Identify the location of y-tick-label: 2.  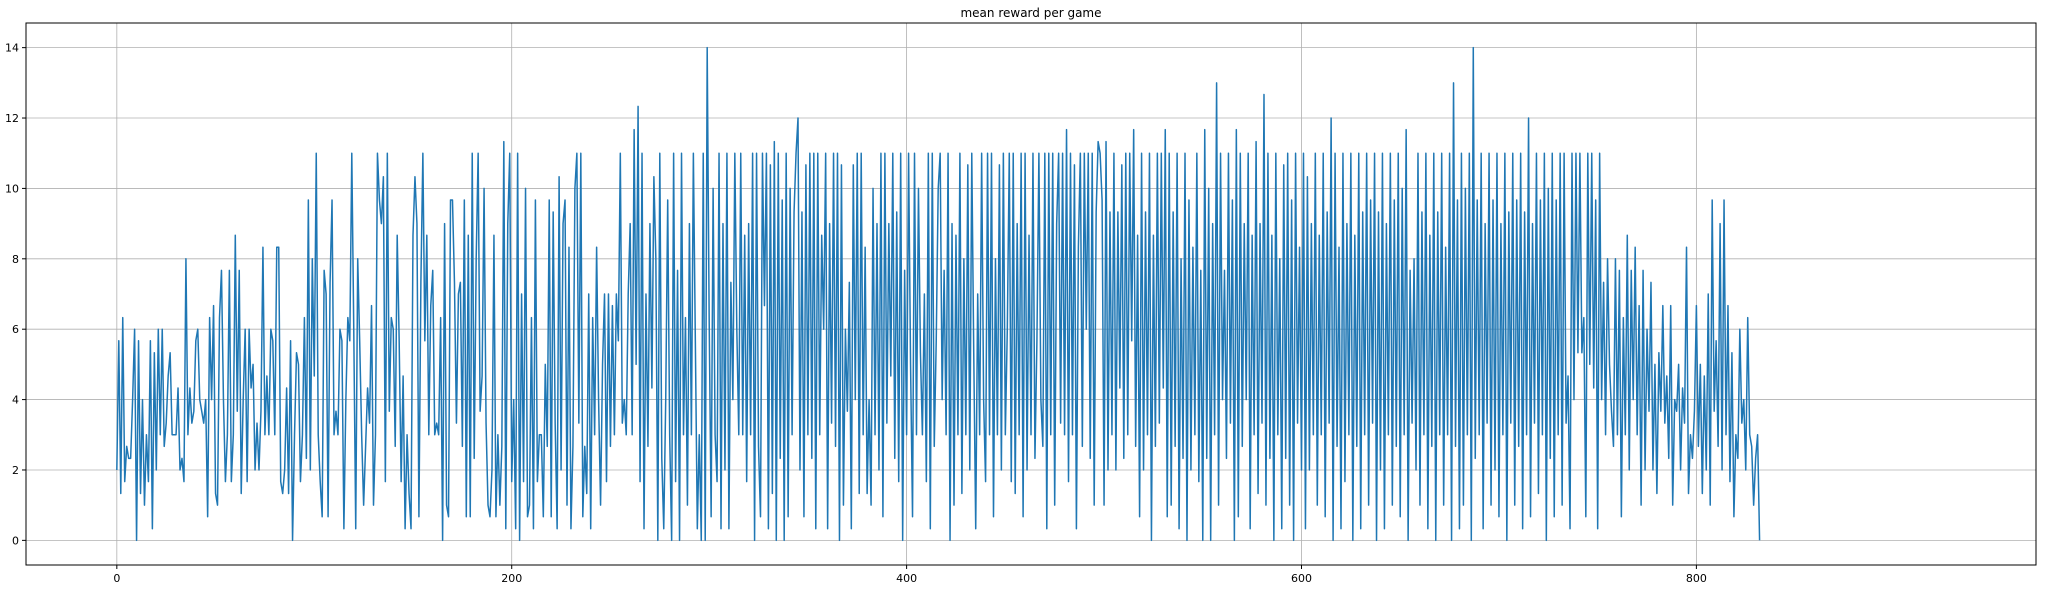
(15, 470).